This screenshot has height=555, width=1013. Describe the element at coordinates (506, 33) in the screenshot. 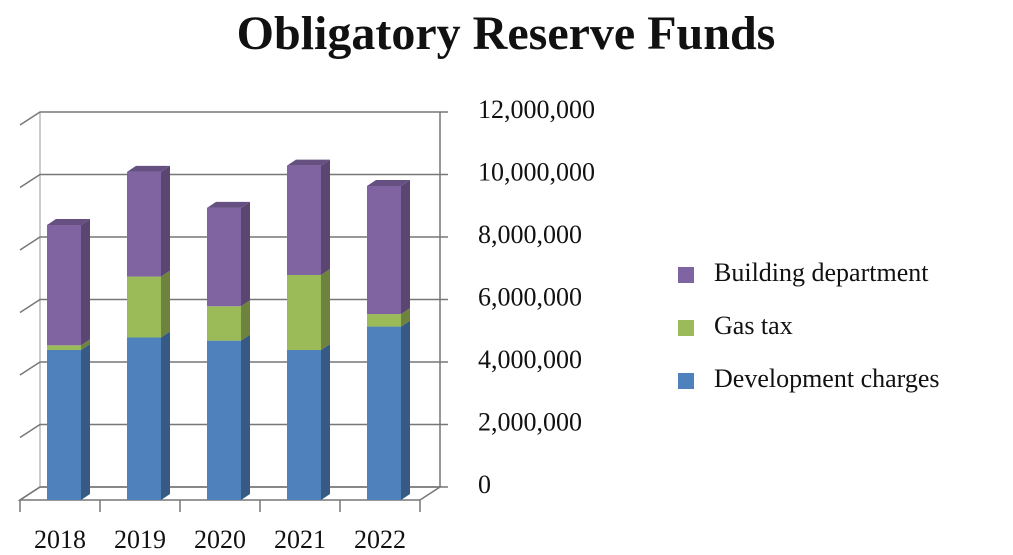

I see `chart-title: Obligatory Reserve Funds` at that location.